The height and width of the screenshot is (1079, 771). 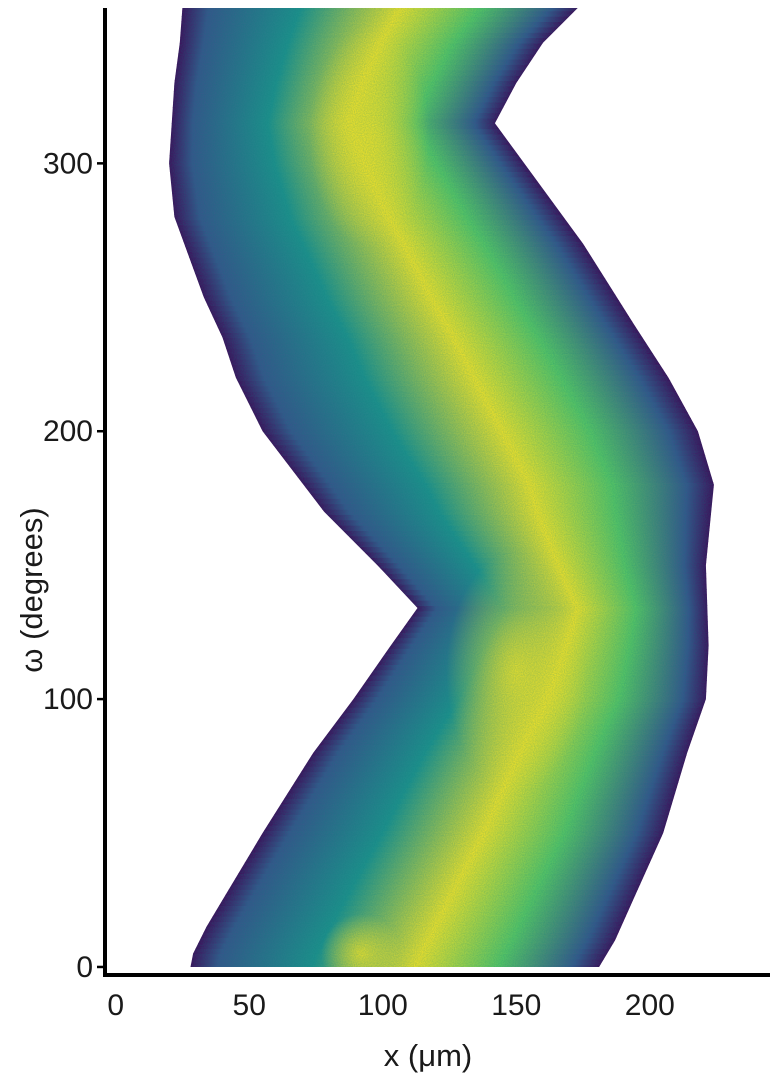 What do you see at coordinates (516, 1005) in the screenshot?
I see `x-tick-label: 150` at bounding box center [516, 1005].